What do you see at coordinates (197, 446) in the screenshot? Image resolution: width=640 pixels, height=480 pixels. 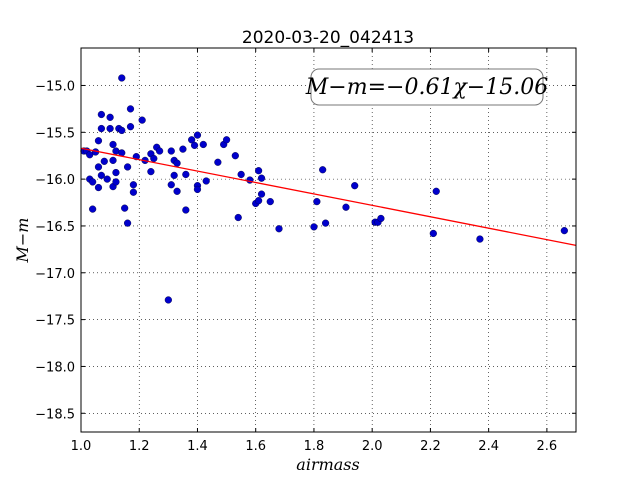 I see `x-tick-label: 1.4` at bounding box center [197, 446].